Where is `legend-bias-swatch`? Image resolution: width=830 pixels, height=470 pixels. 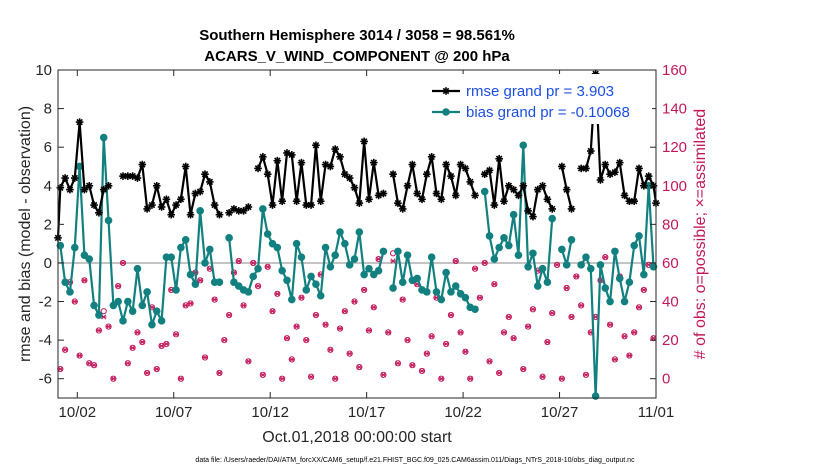 legend-bias-swatch is located at coordinates (446, 112).